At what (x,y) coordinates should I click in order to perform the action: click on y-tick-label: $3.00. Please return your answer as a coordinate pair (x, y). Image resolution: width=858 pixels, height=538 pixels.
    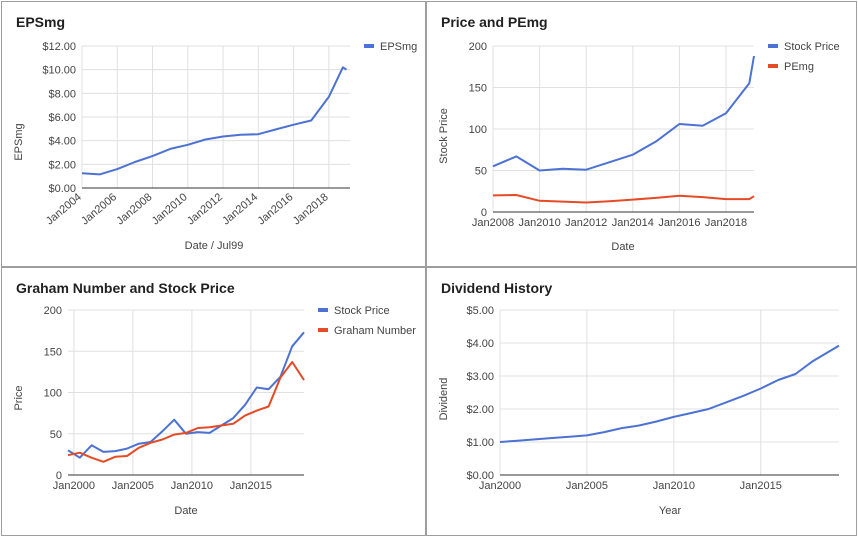
    Looking at the image, I should click on (480, 377).